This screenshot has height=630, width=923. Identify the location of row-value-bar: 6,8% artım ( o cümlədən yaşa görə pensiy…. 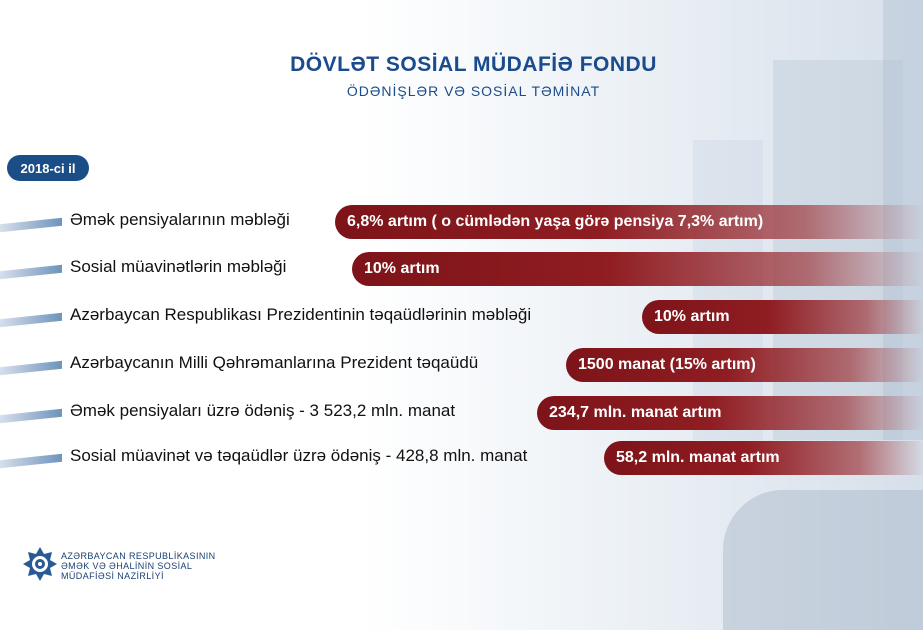
(629, 222).